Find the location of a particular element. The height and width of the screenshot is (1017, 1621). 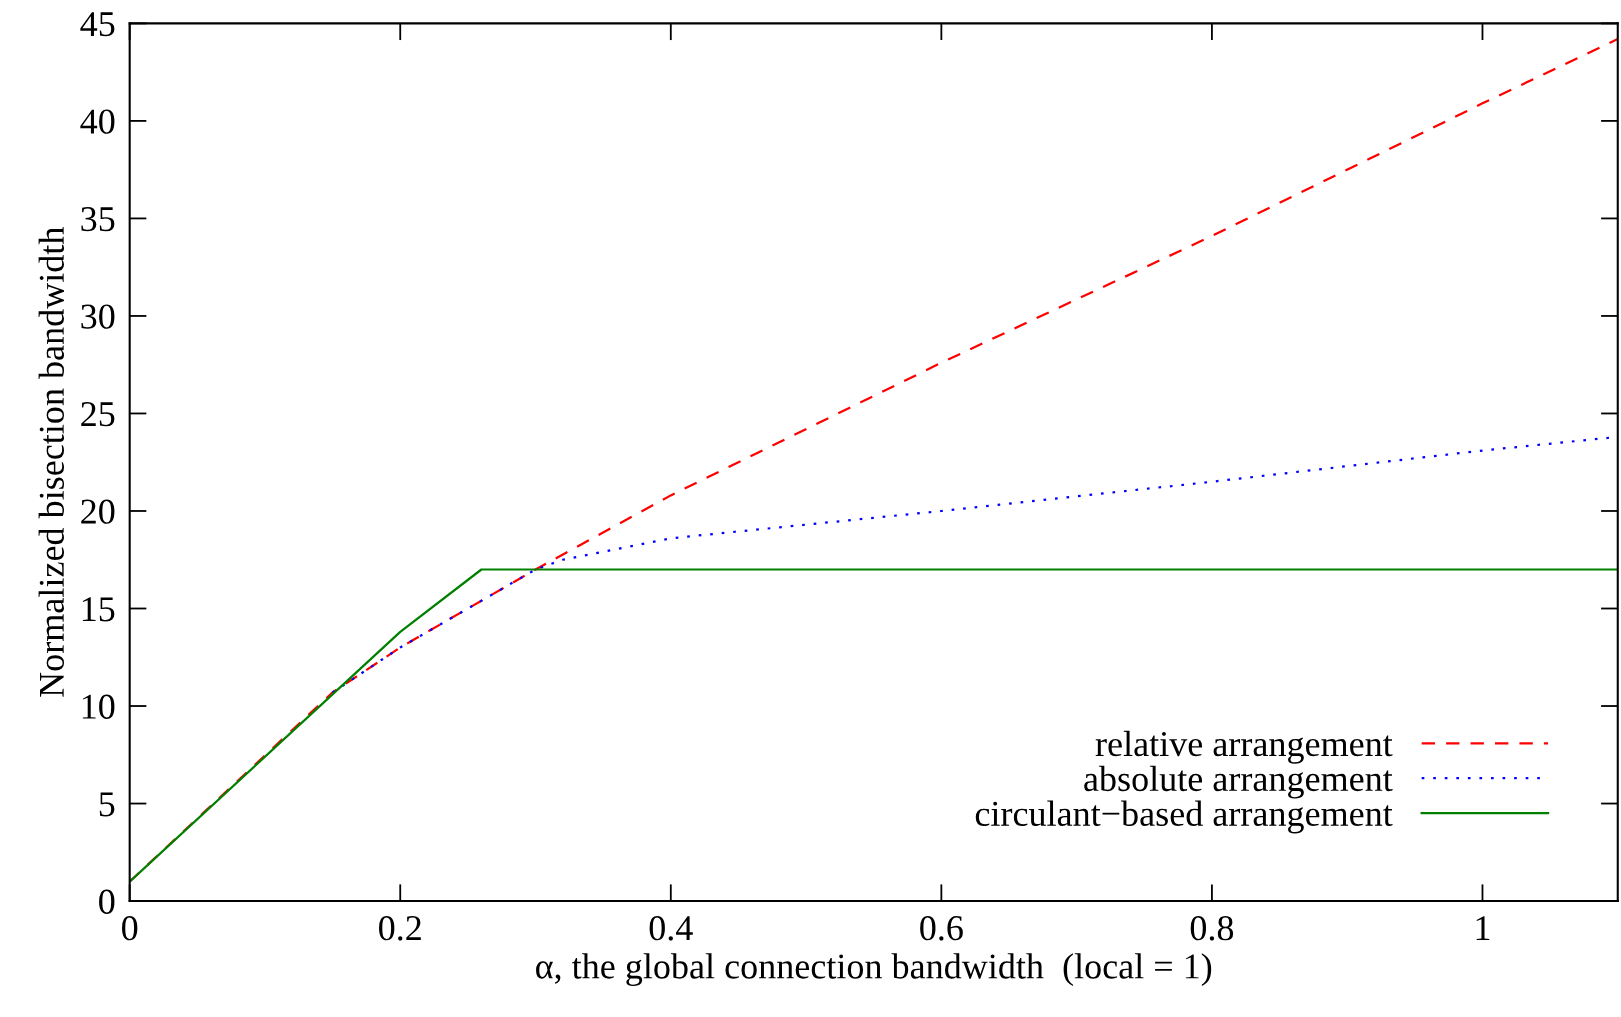

y-tick-label: 30 is located at coordinates (98, 316).